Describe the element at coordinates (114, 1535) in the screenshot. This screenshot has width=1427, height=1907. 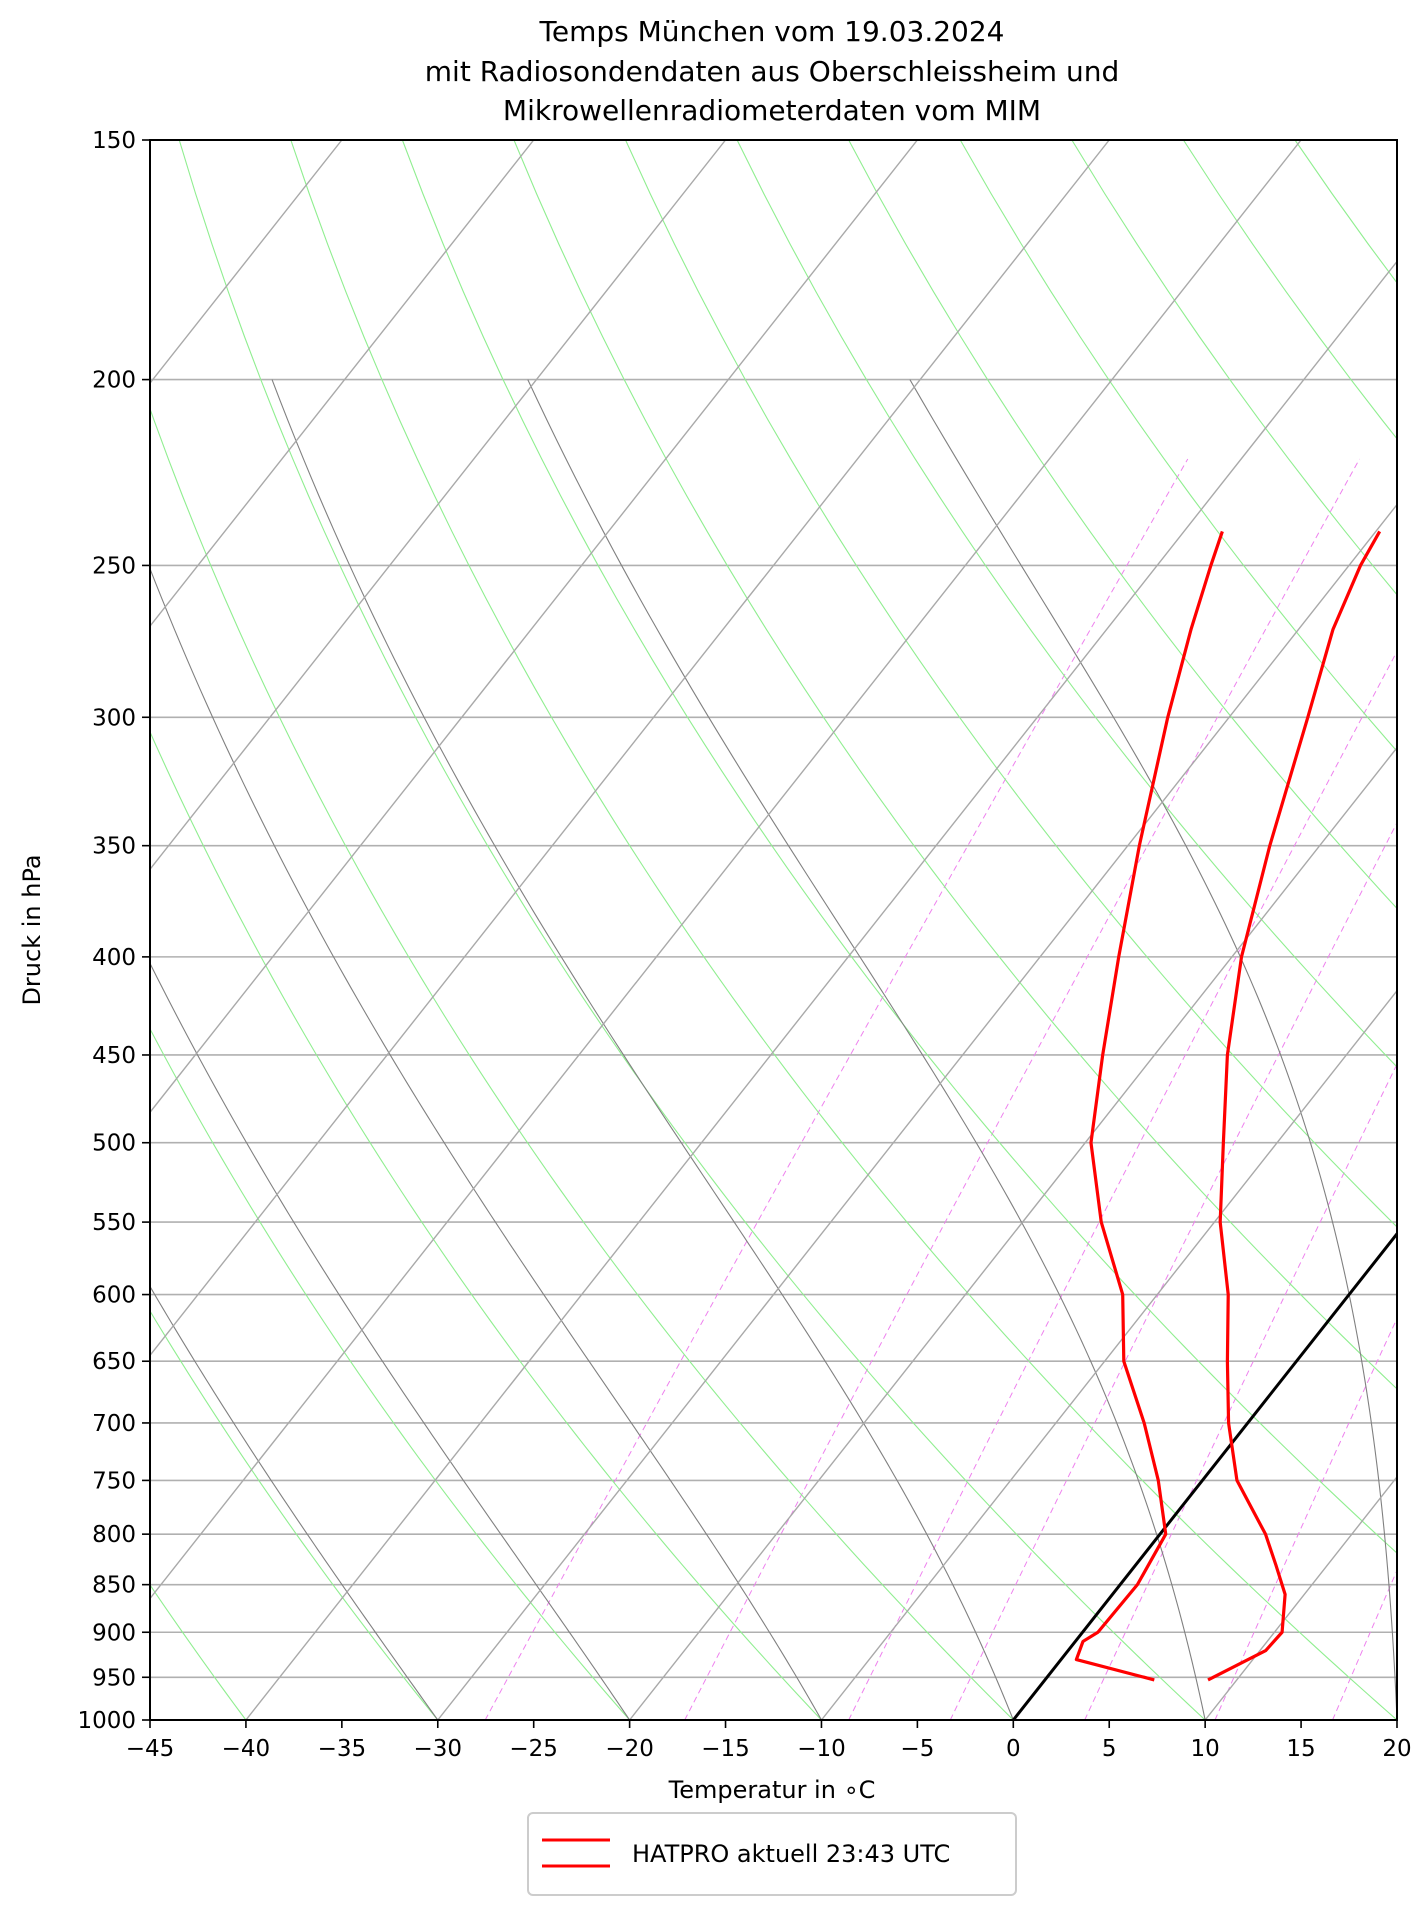
I see `y-tick-label: 800` at that location.